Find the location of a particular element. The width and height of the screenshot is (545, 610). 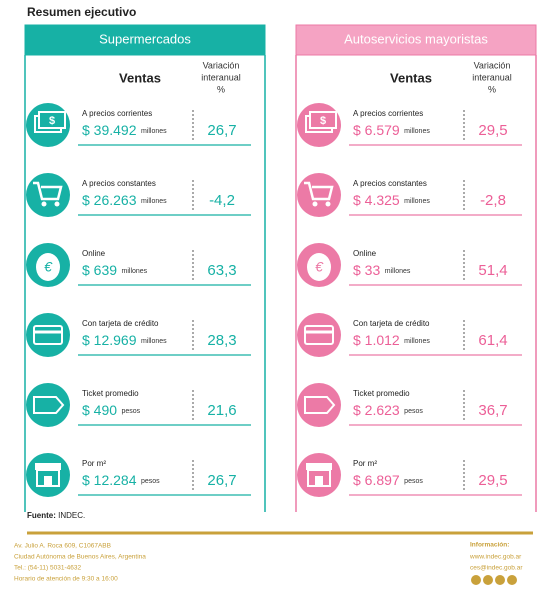

footer-address: Horario de atención de 9:30 a 16:00 is located at coordinates (66, 579).